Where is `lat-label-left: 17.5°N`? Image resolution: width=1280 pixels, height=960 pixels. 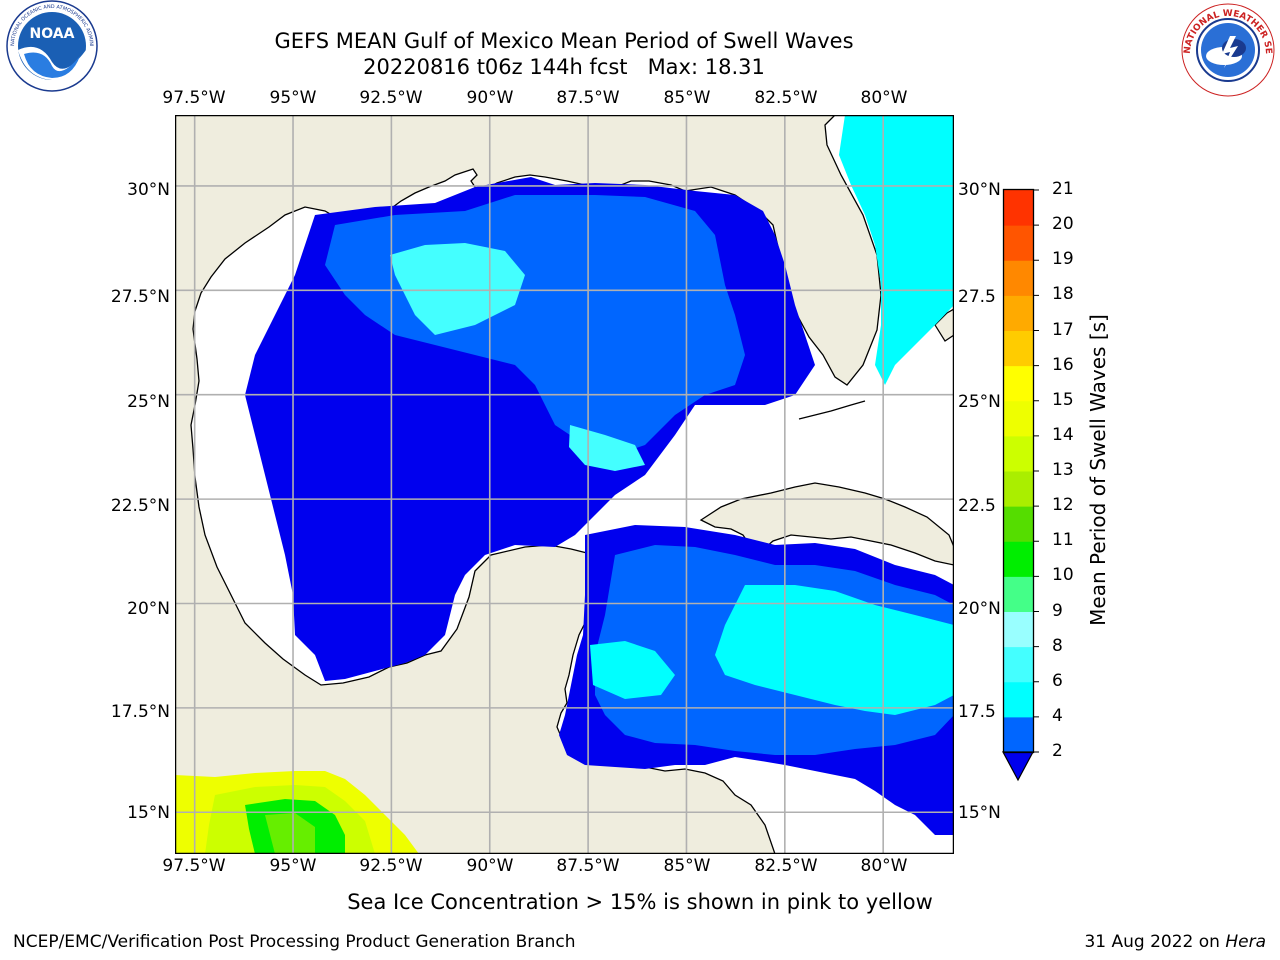 lat-label-left: 17.5°N is located at coordinates (140, 712).